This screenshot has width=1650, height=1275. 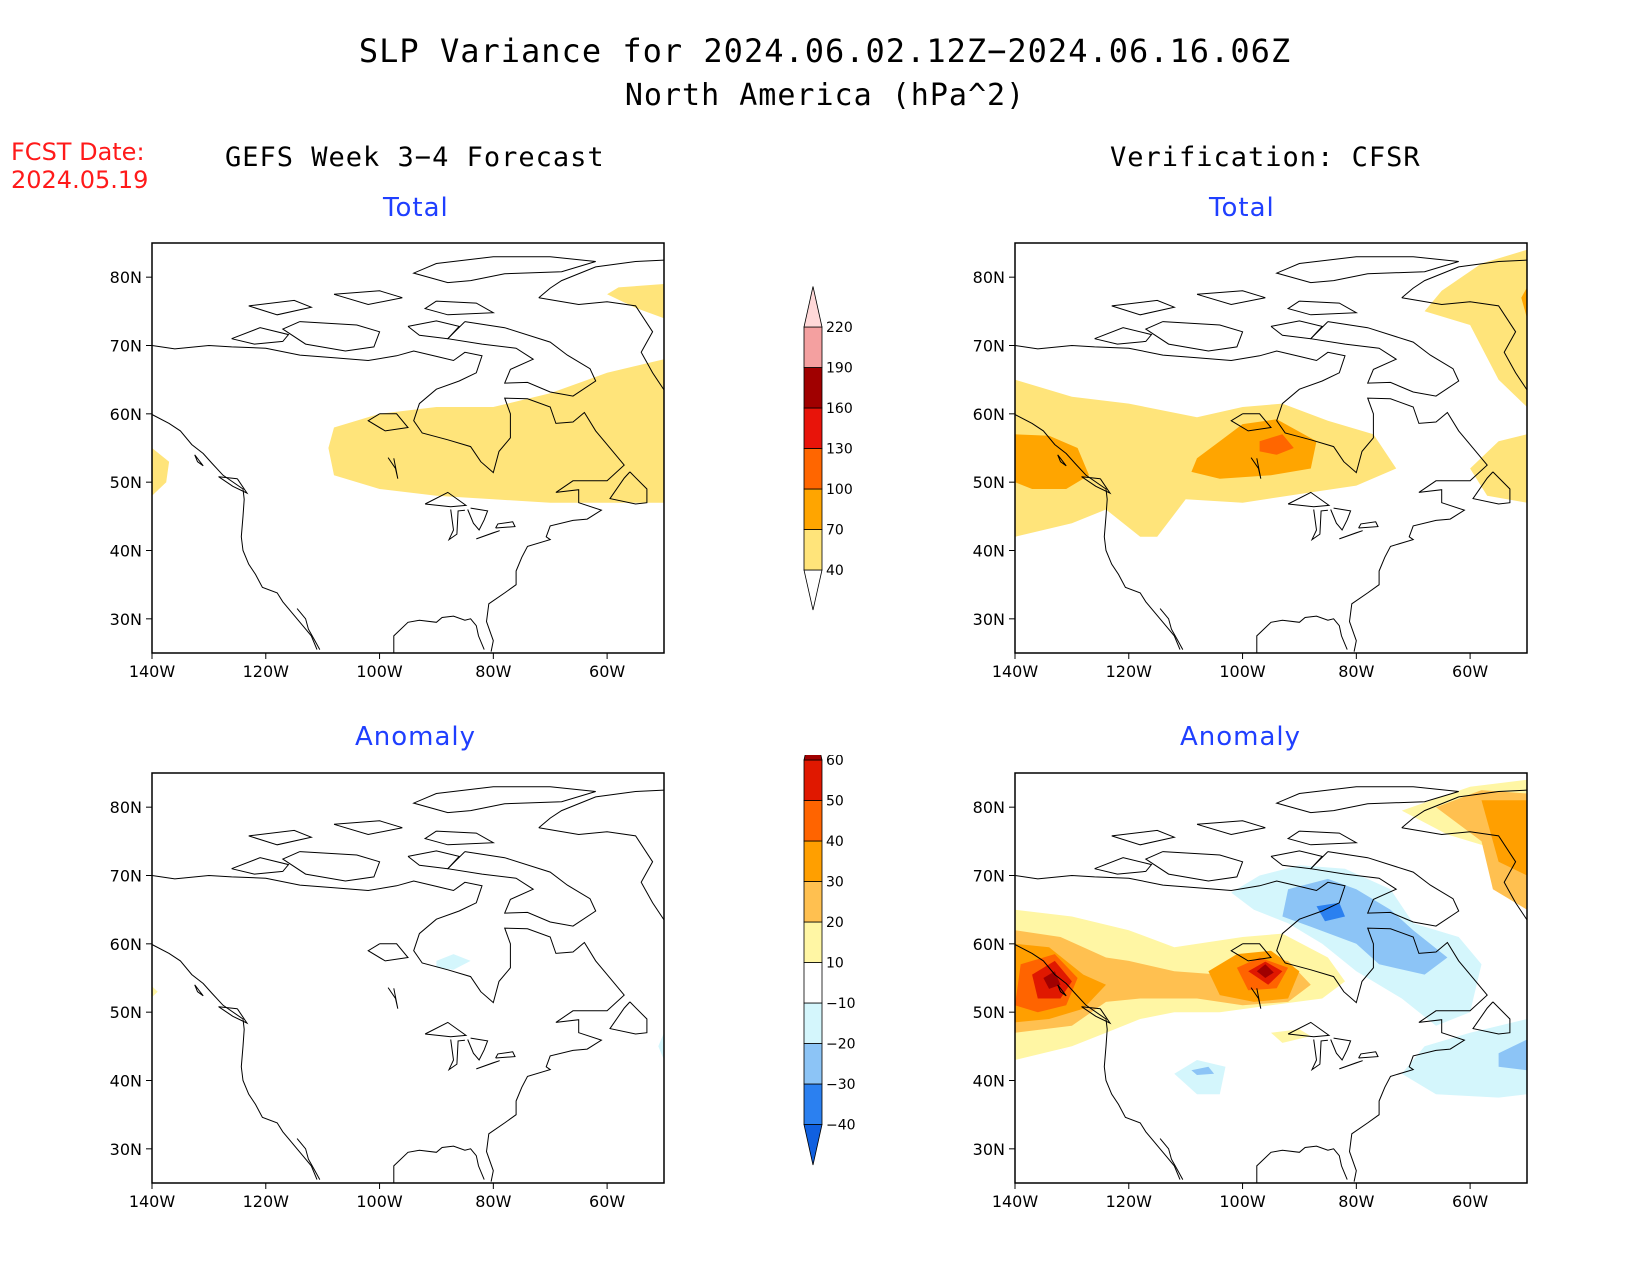 What do you see at coordinates (841, 1085) in the screenshot?
I see `colorbar-label: −30` at bounding box center [841, 1085].